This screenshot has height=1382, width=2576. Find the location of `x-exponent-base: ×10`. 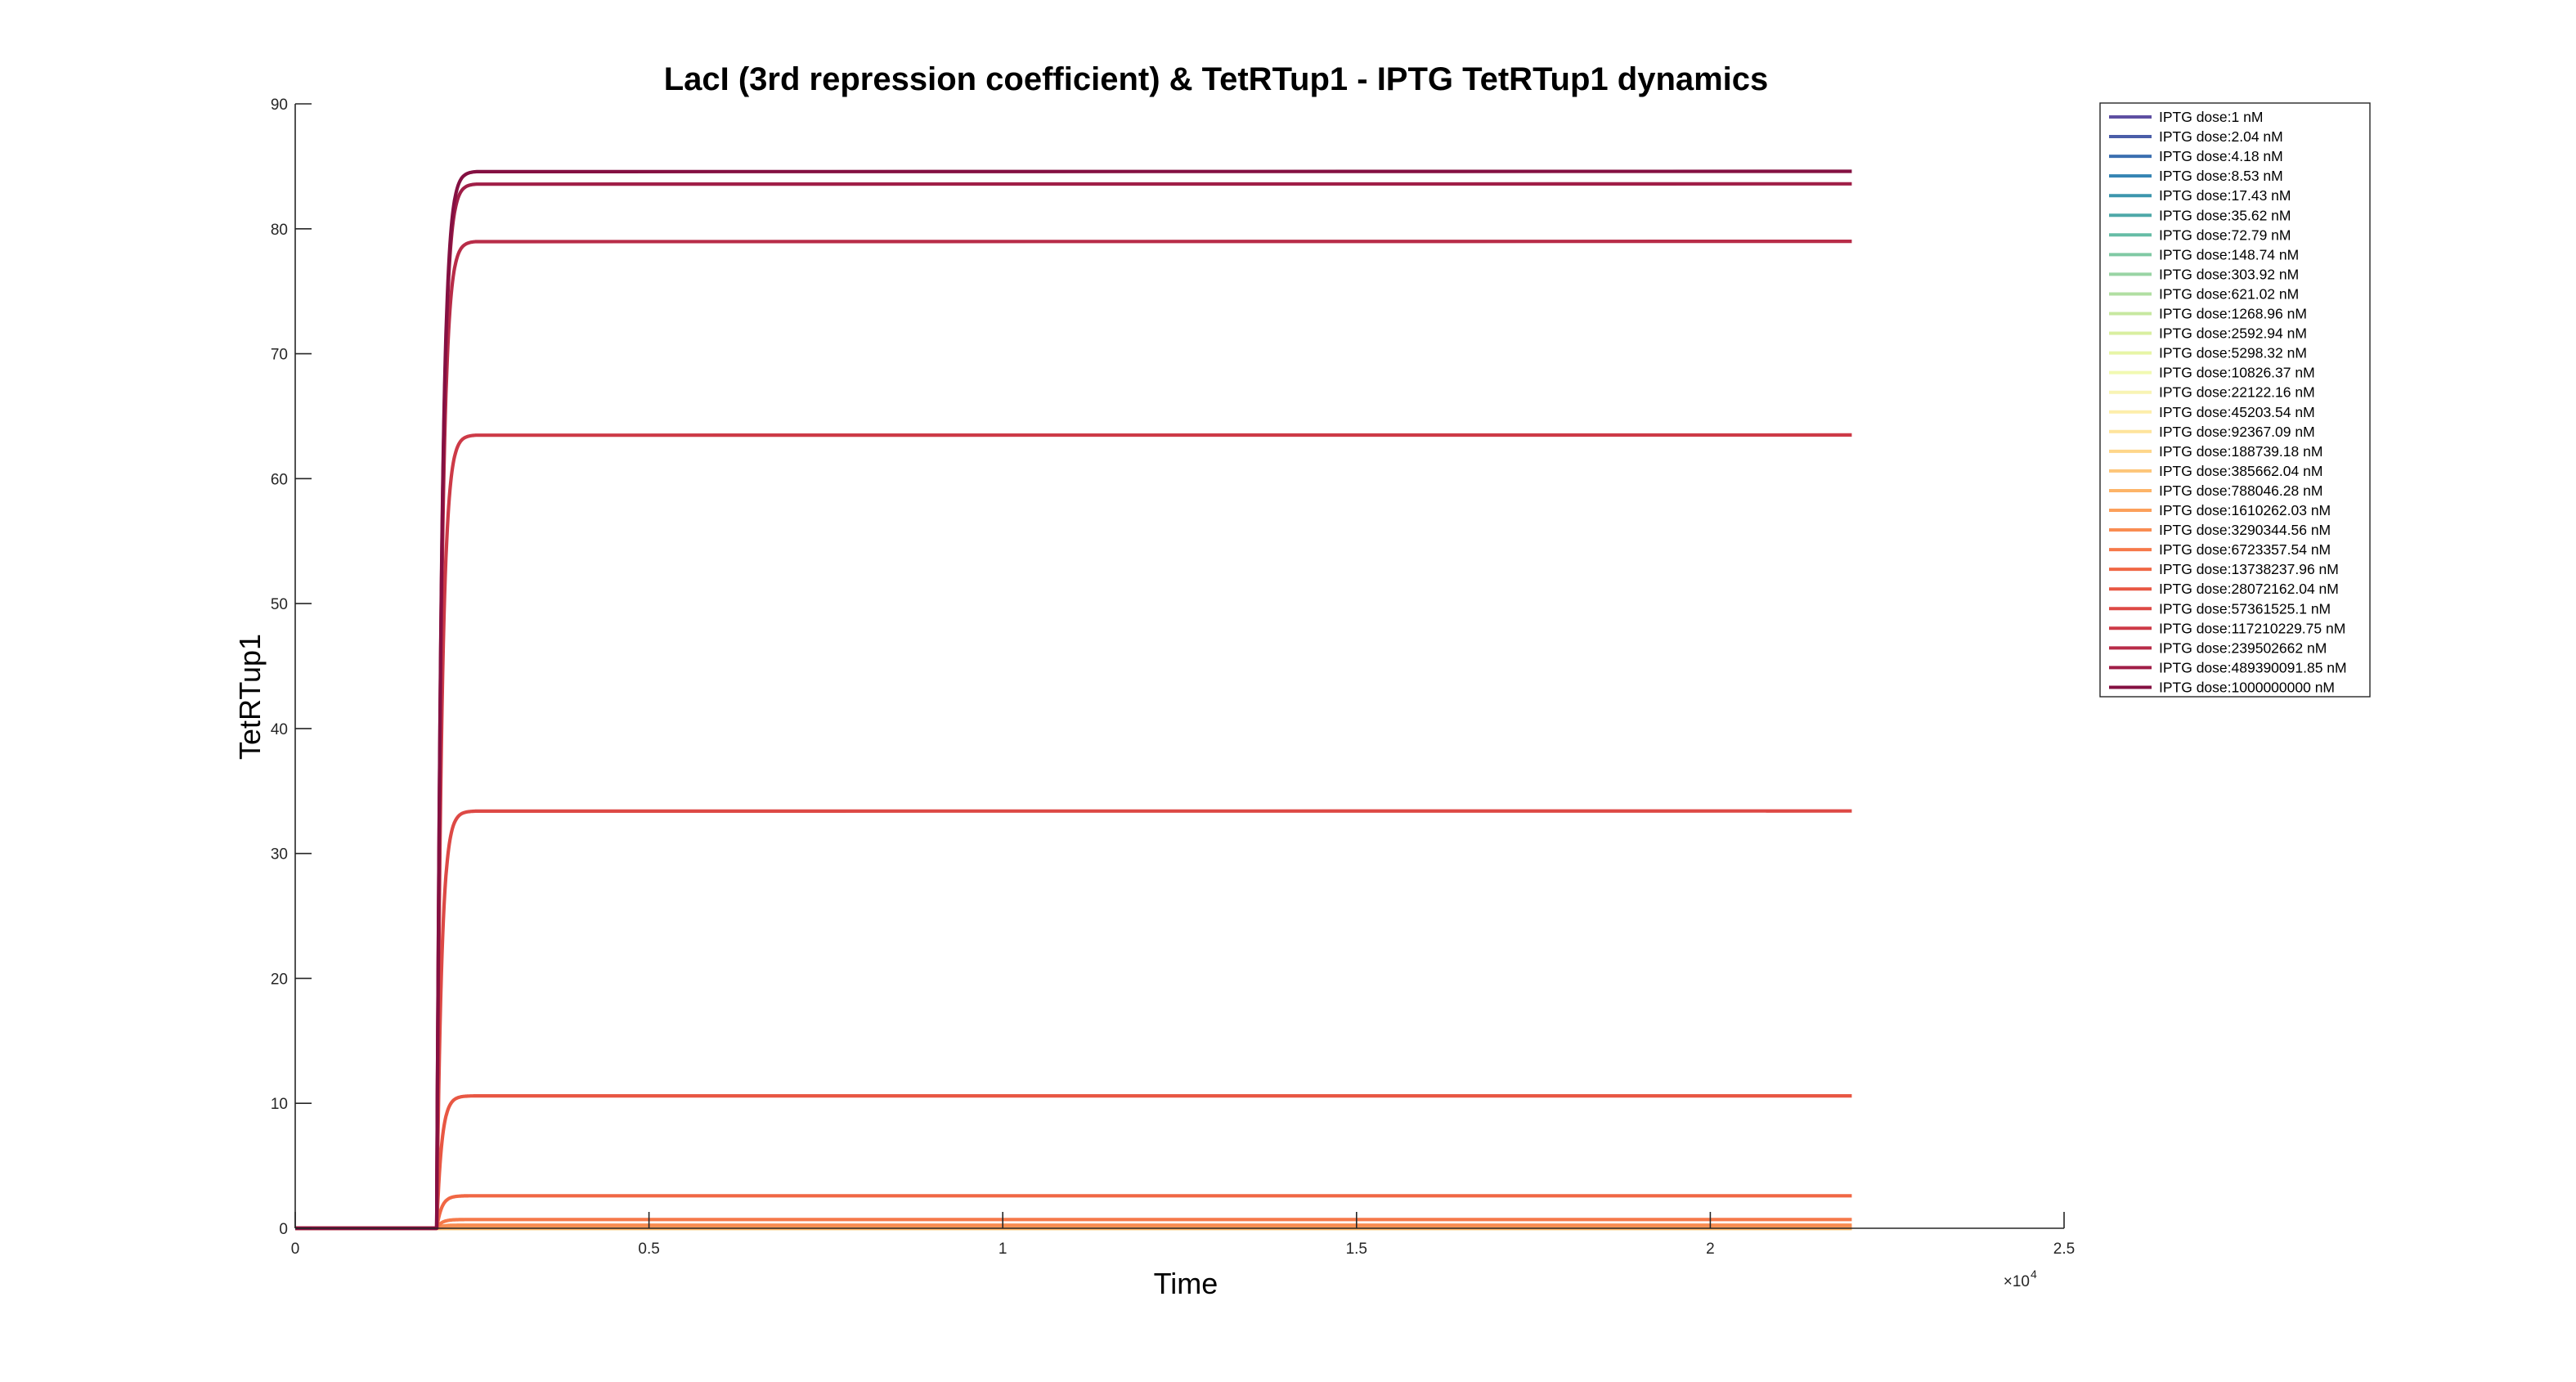

x-exponent-base: ×10 is located at coordinates (2017, 1281).